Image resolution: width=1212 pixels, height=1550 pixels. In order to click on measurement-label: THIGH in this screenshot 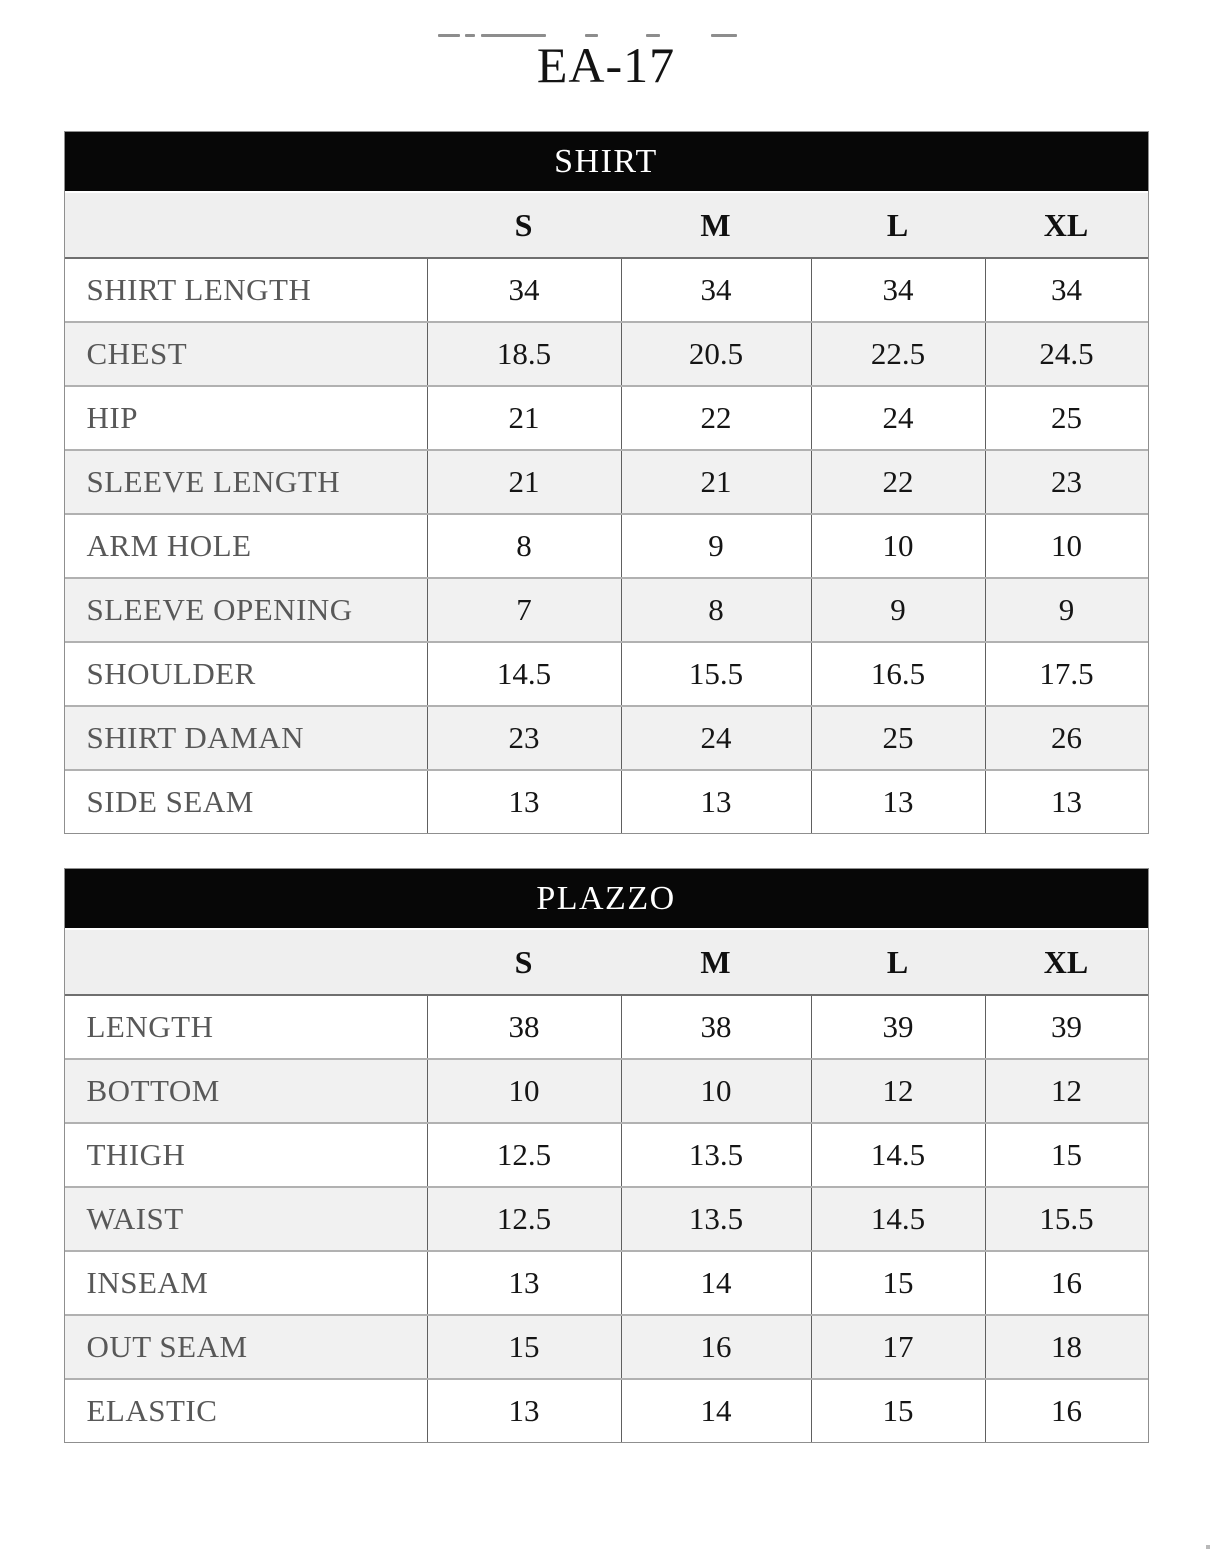, I will do `click(136, 1154)`.